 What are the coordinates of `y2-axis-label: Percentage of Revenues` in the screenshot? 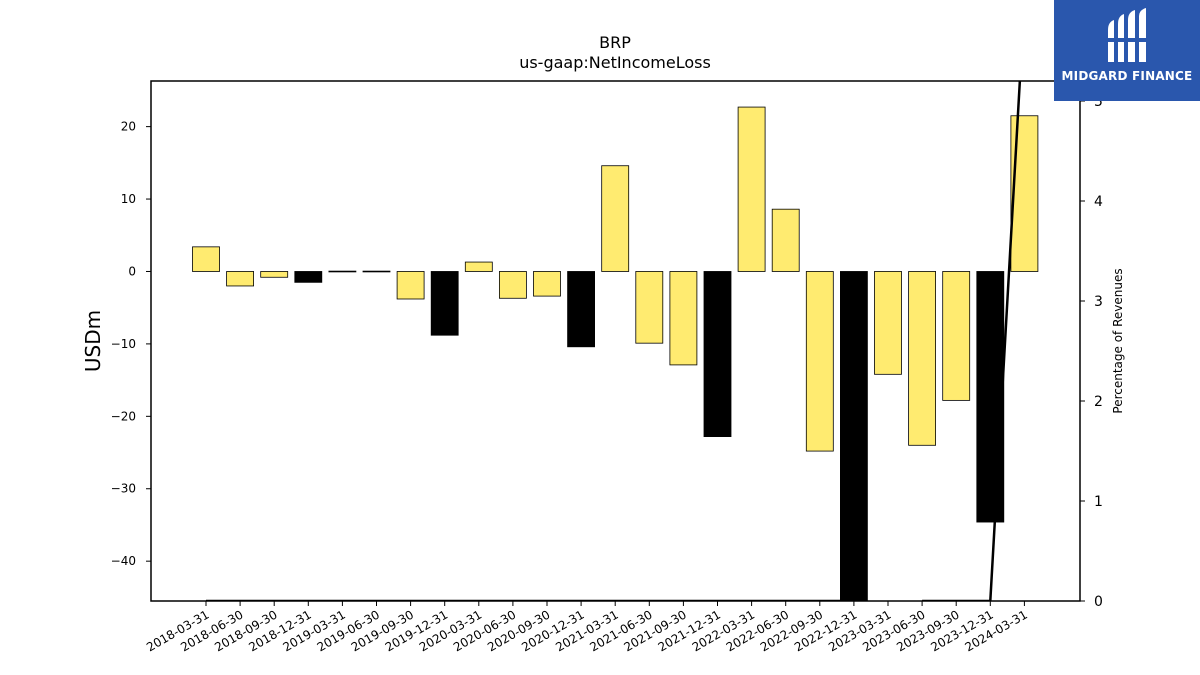 It's located at (1118, 340).